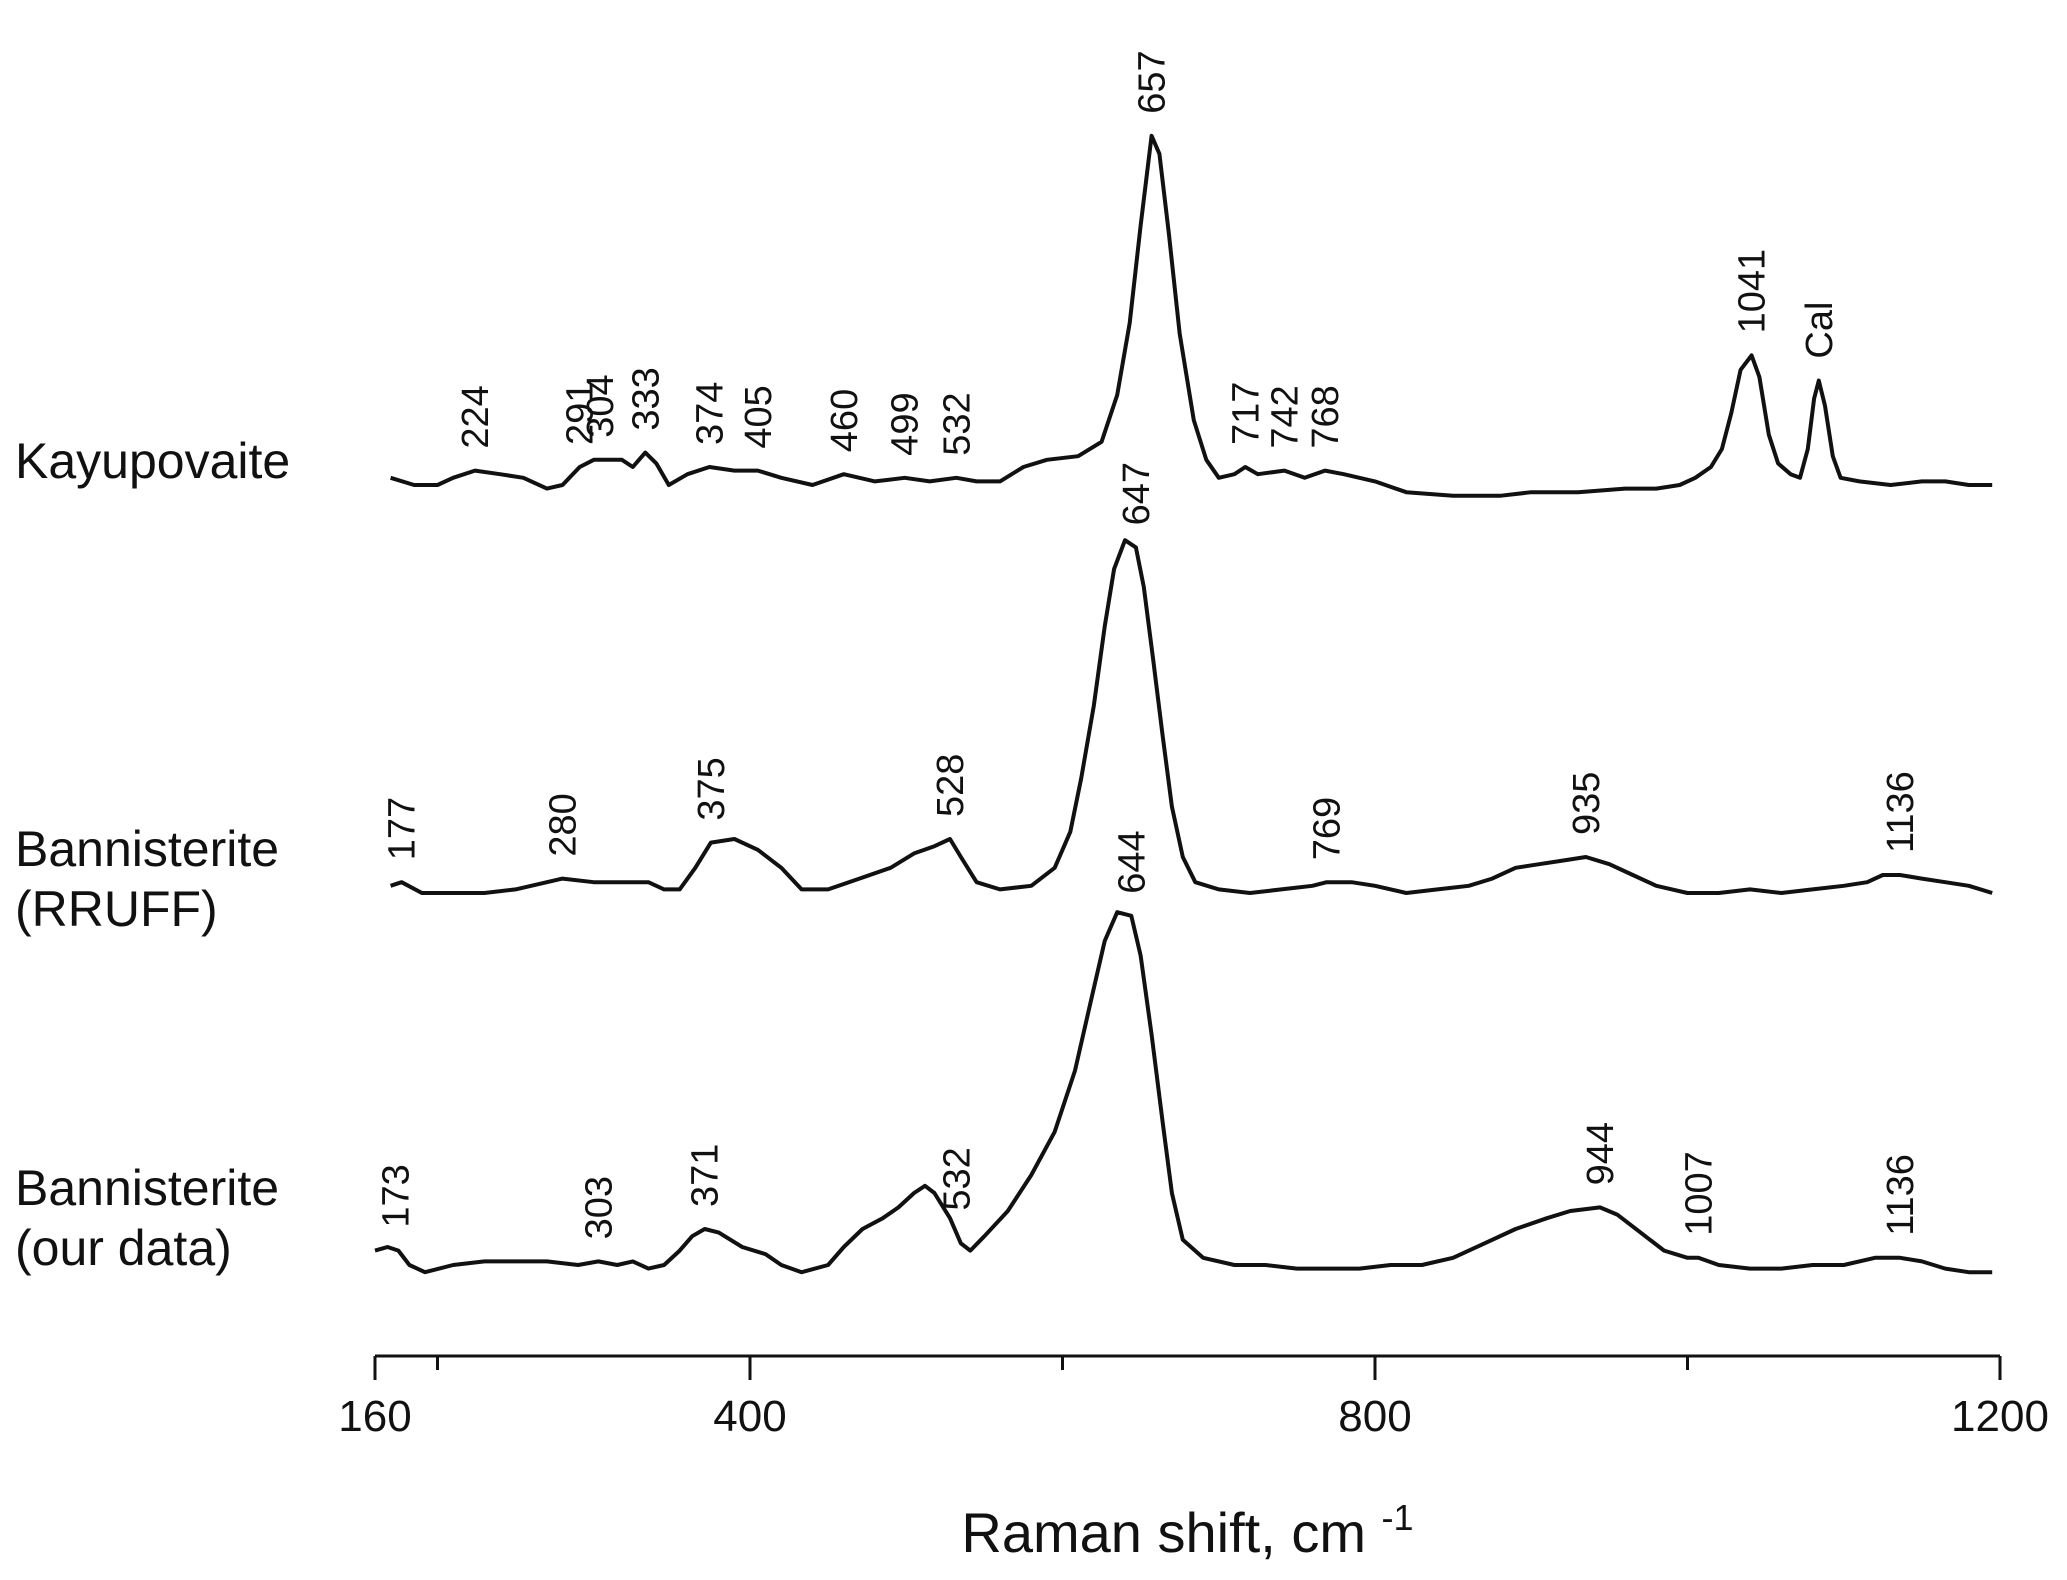  What do you see at coordinates (1901, 1195) in the screenshot?
I see `series-3-peak-label-8: 1136` at bounding box center [1901, 1195].